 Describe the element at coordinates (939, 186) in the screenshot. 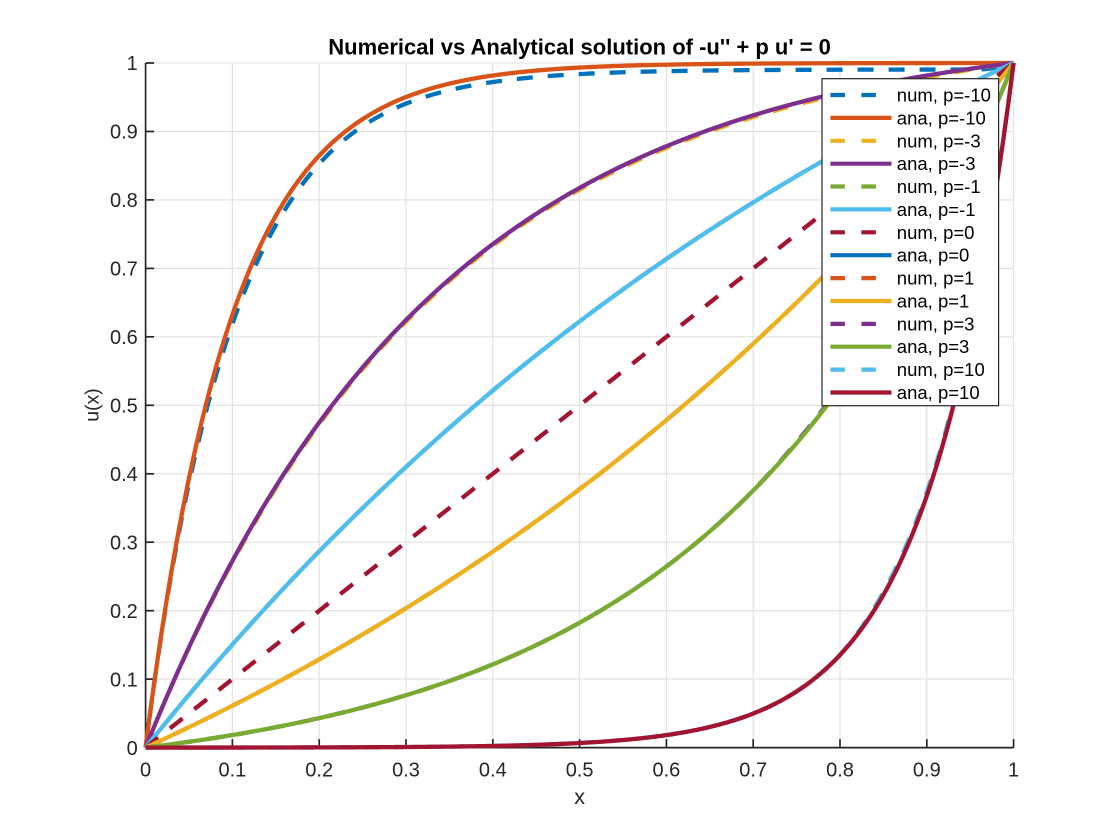

I see `svg-text: num, p=-1` at that location.